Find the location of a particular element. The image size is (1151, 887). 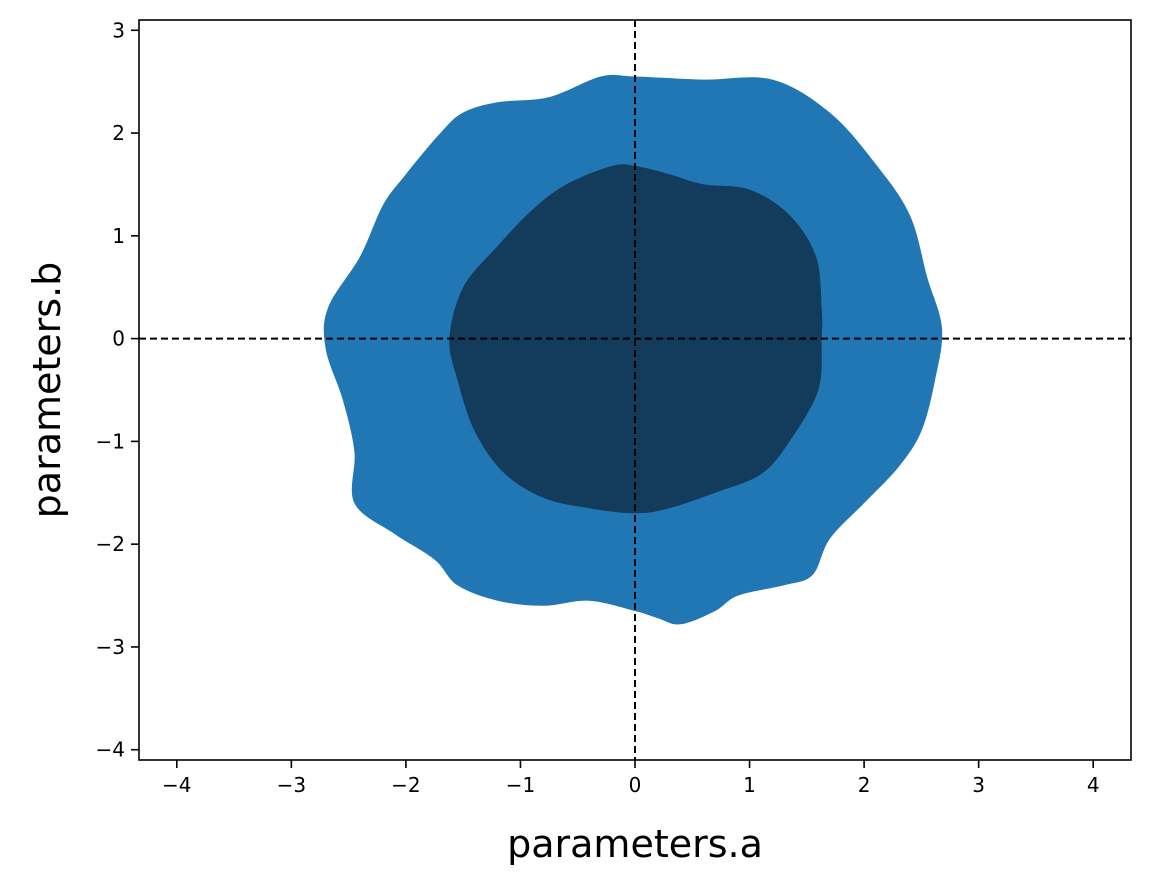

x-tick-label: −4 is located at coordinates (176, 785).